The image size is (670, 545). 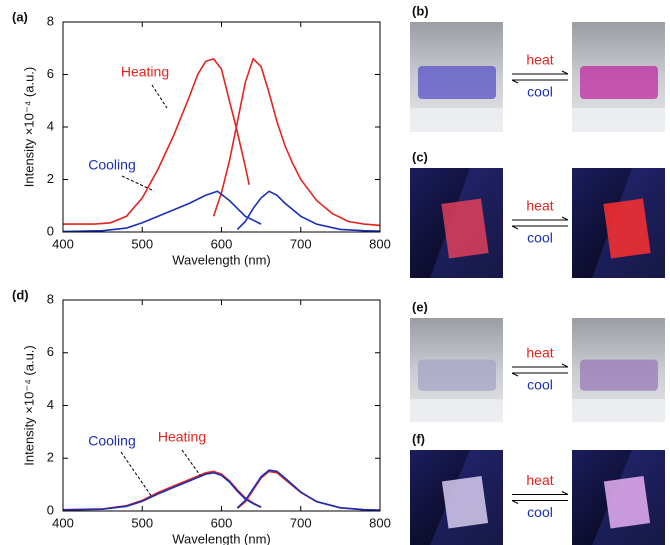 I want to click on panel-label: (b), so click(x=420, y=10).